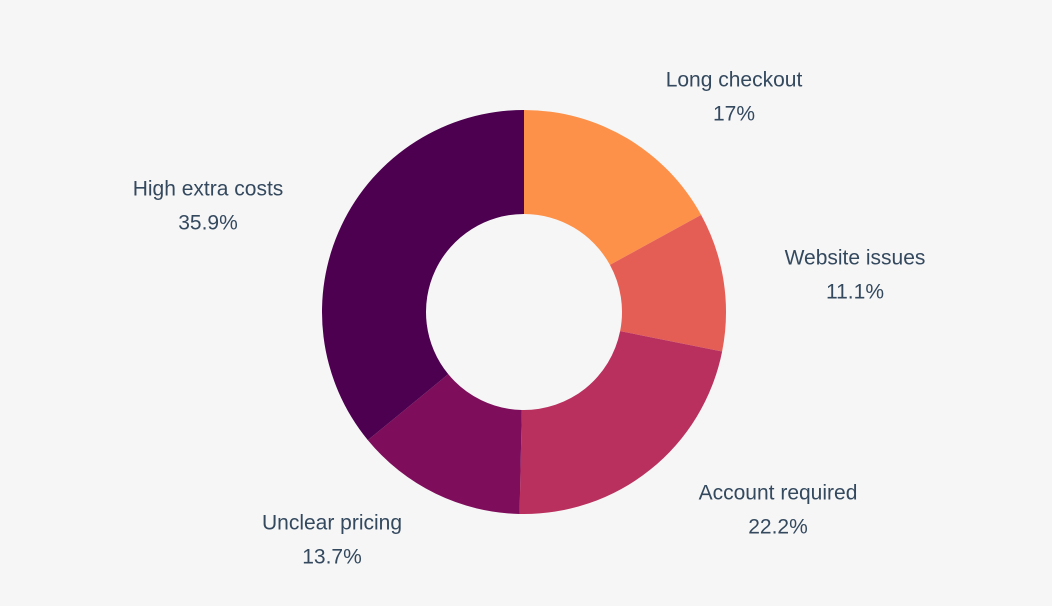  I want to click on slice-label-website-issues: Website issues, so click(855, 258).